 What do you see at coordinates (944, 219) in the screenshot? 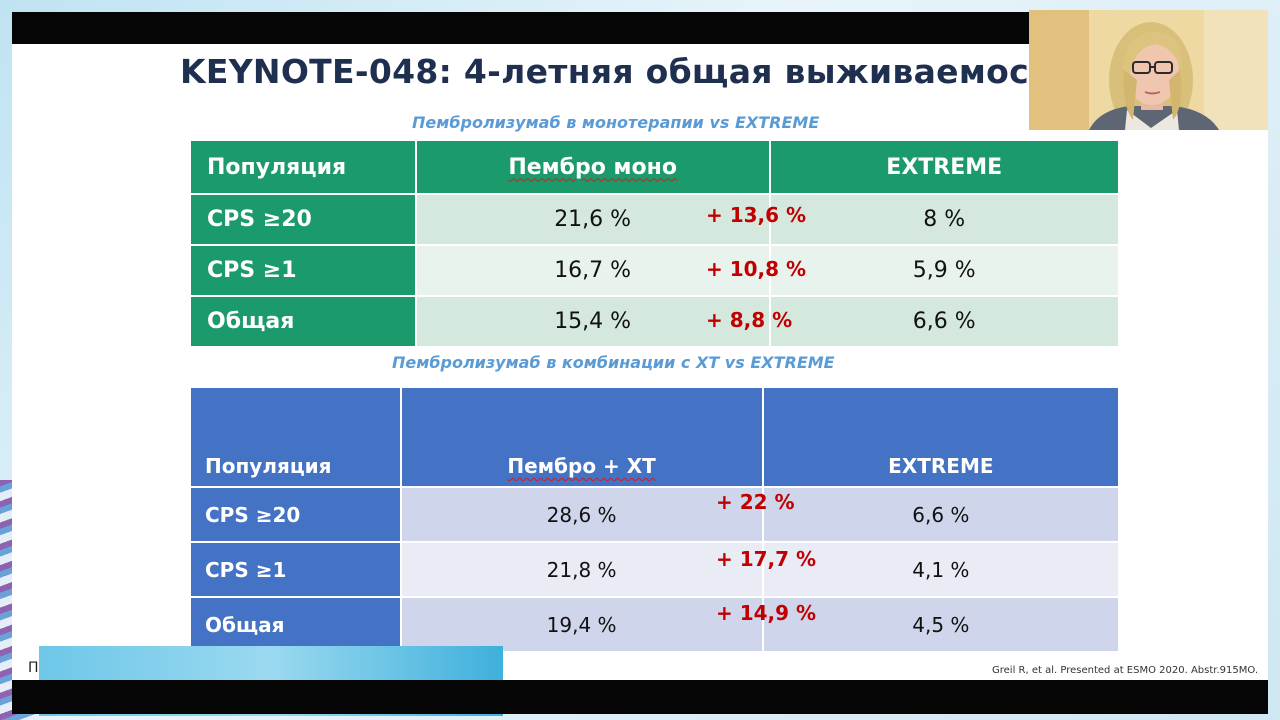
I see `extreme-value: 8 %` at bounding box center [944, 219].